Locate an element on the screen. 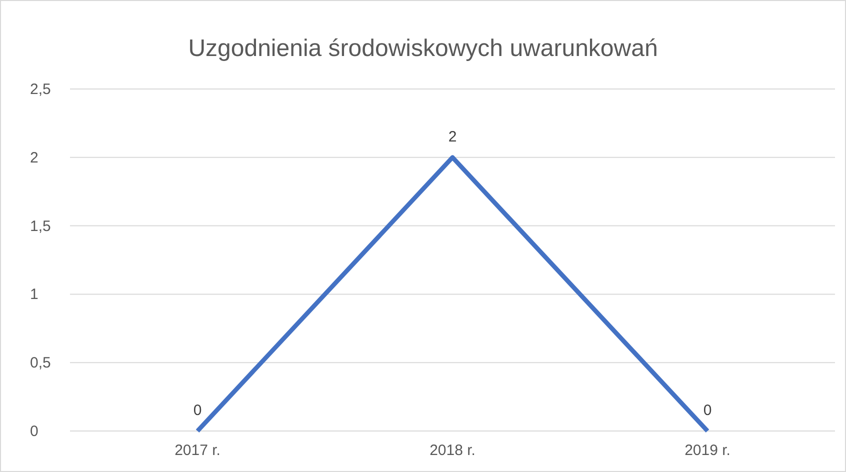  y-tick-label: 0,5 is located at coordinates (40, 363).